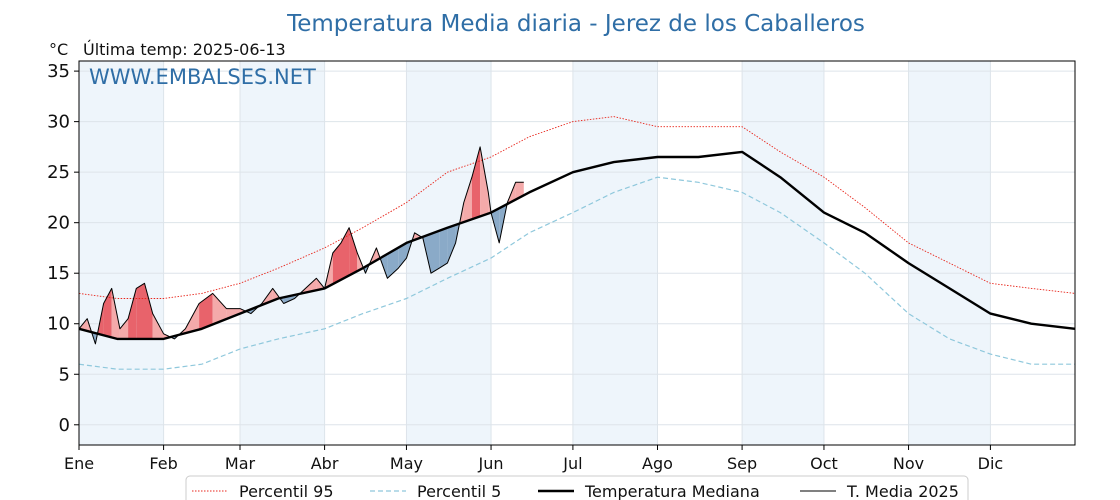 Image resolution: width=1120 pixels, height=500 pixels. What do you see at coordinates (58, 172) in the screenshot?
I see `y-tick-label: 25` at bounding box center [58, 172].